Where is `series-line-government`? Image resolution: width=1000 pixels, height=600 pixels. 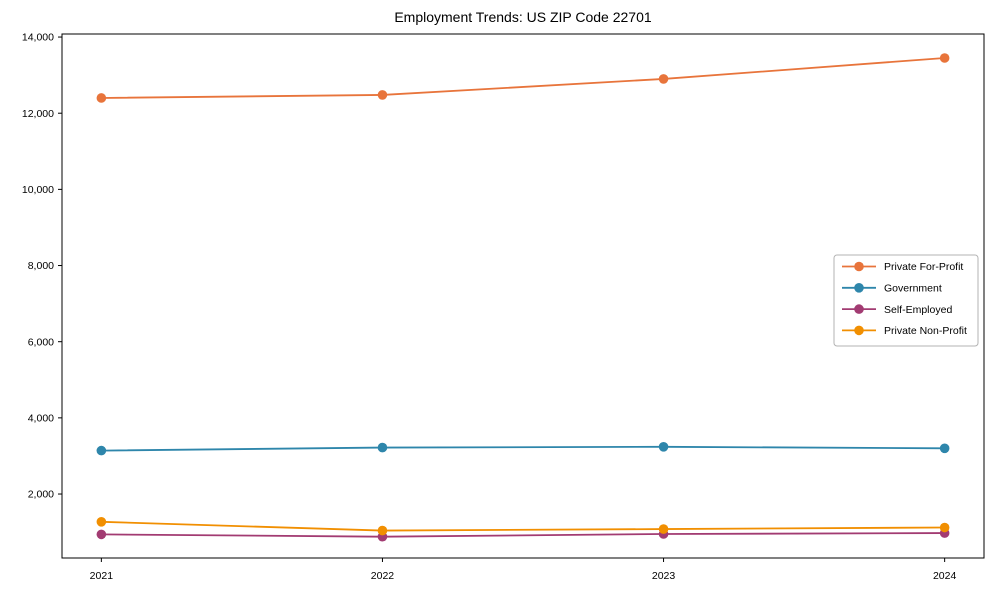
series-line-government is located at coordinates (523, 448).